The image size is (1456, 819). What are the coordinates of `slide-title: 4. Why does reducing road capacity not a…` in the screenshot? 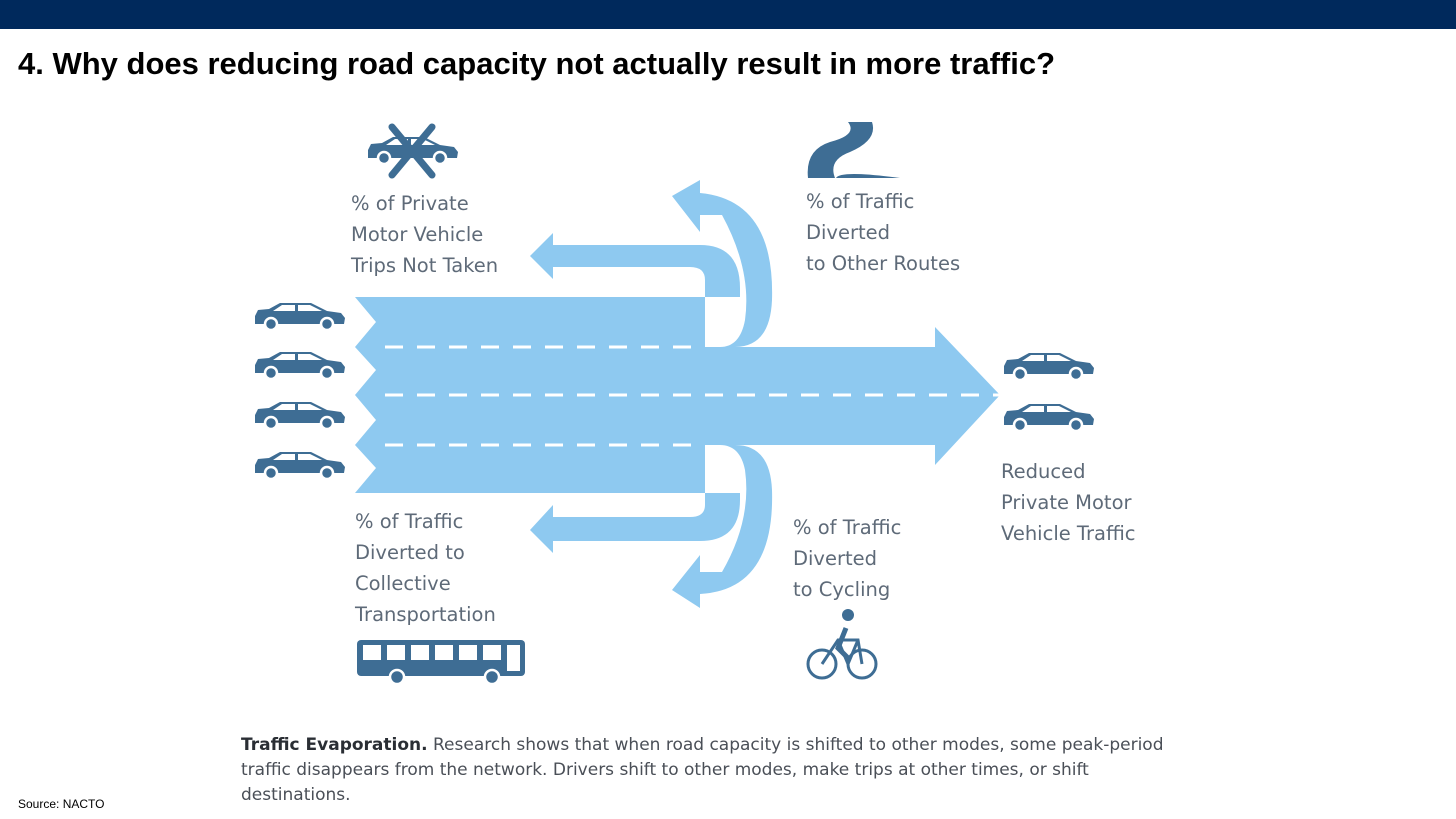 It's located at (537, 63).